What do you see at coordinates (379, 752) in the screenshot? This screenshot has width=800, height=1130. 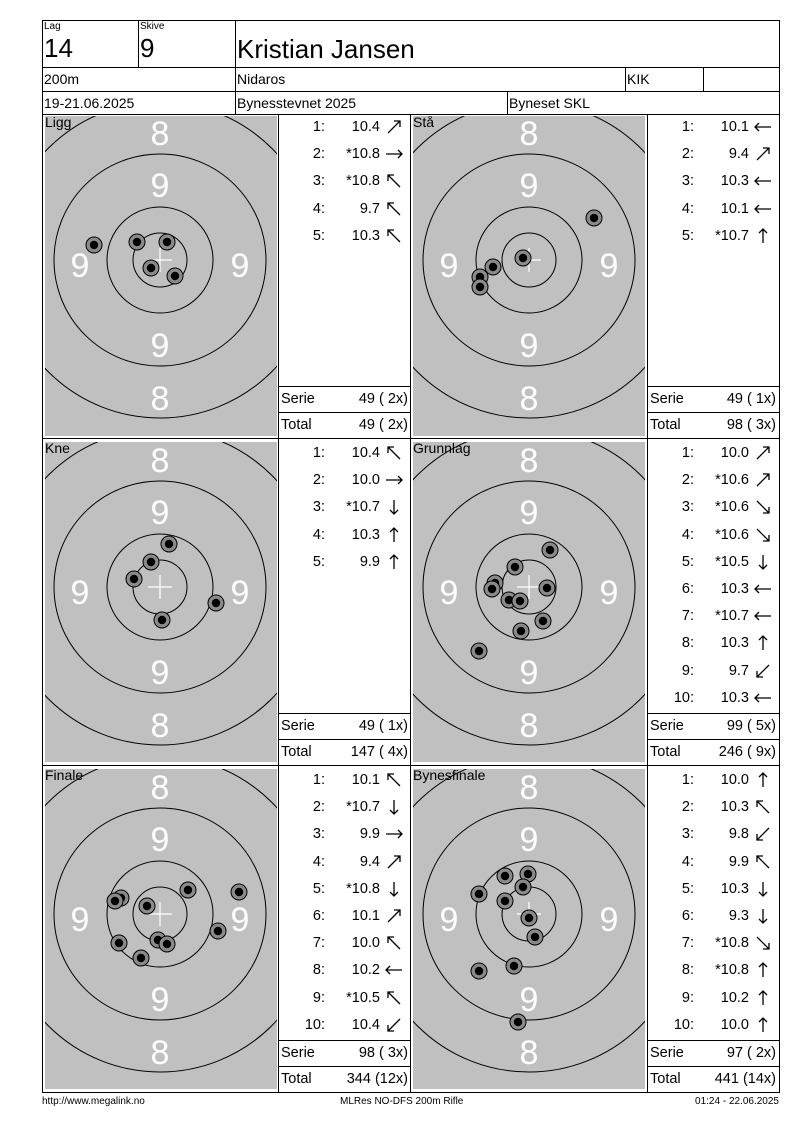 I see `total-value: 147 ( 4x)` at bounding box center [379, 752].